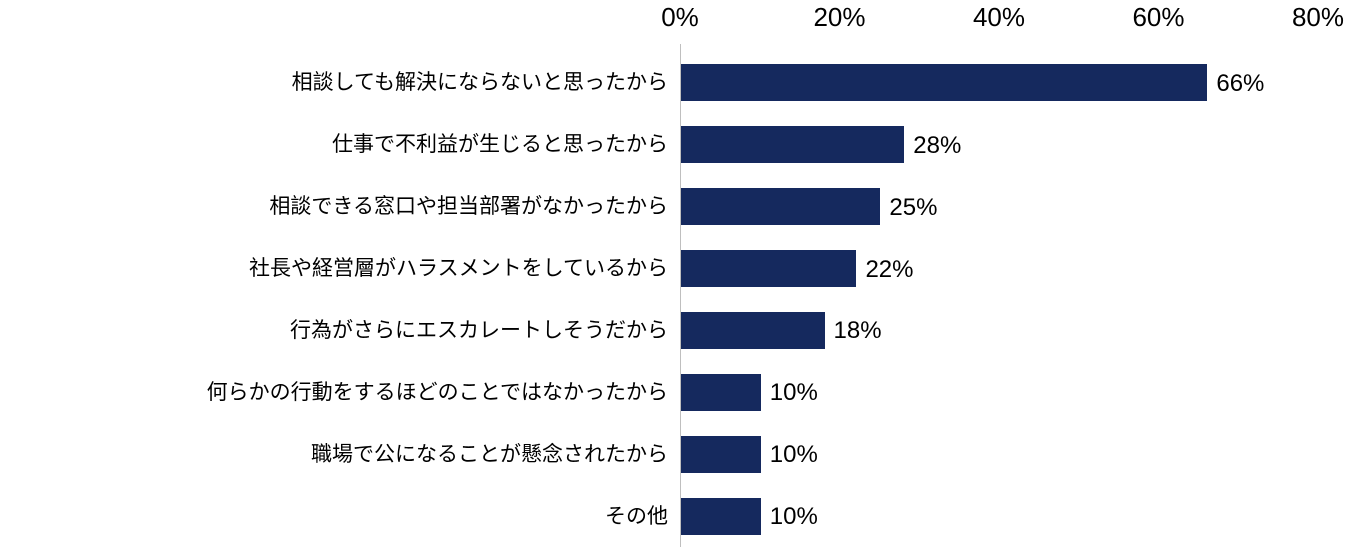 Image resolution: width=1360 pixels, height=547 pixels. What do you see at coordinates (489, 454) in the screenshot?
I see `category-label: 職場で公になることが懸念されたから` at bounding box center [489, 454].